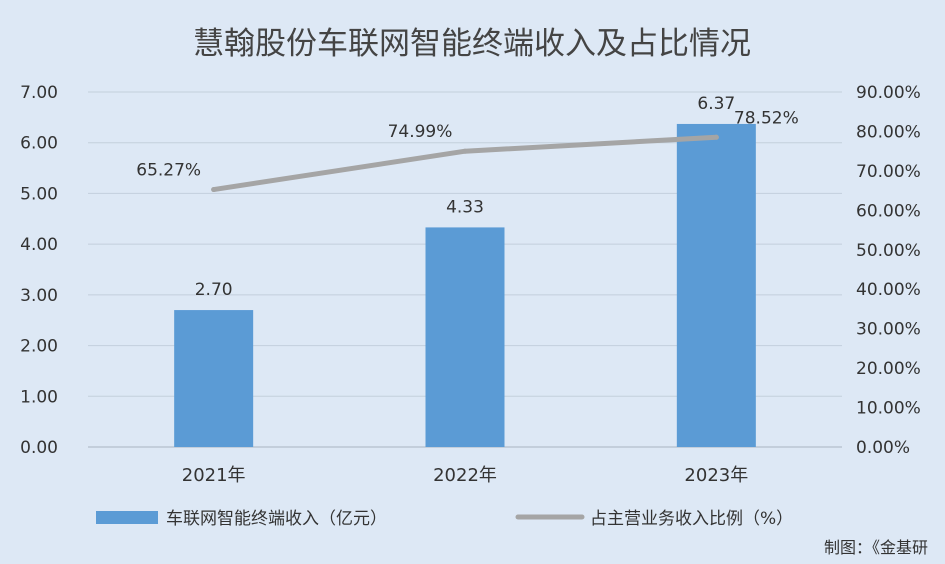  What do you see at coordinates (888, 172) in the screenshot?
I see `right-tick-label: 70.00%` at bounding box center [888, 172].